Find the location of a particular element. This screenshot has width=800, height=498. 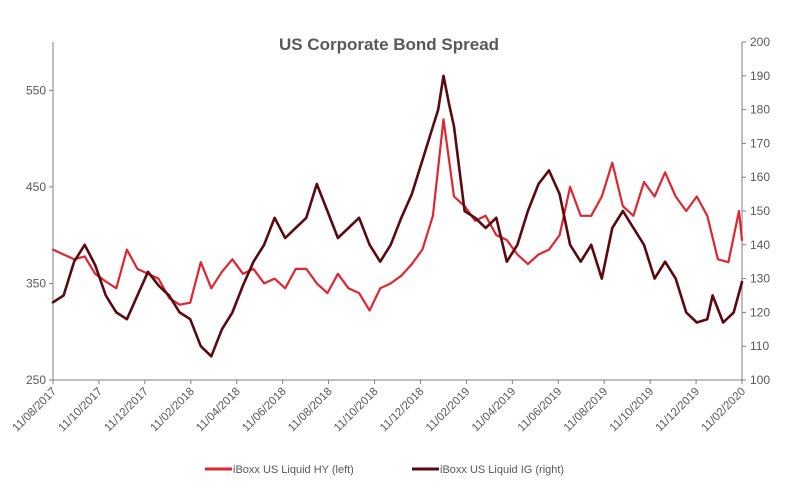

right-tick-label: 120 is located at coordinates (760, 312).